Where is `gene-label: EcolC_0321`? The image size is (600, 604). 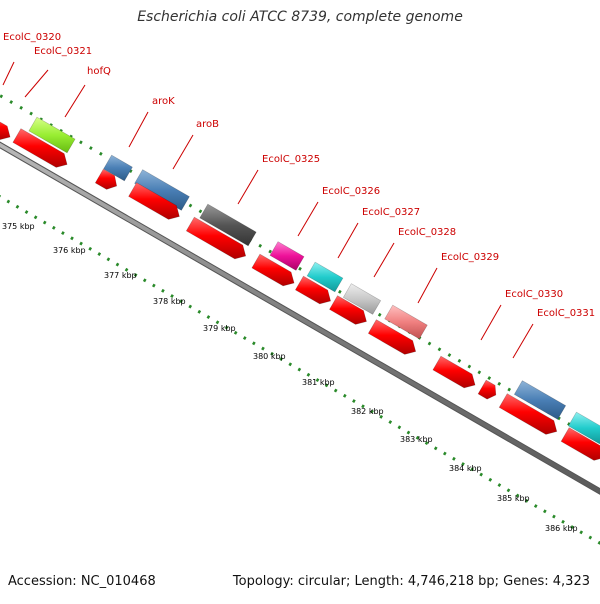 gene-label: EcolC_0321 is located at coordinates (63, 51).